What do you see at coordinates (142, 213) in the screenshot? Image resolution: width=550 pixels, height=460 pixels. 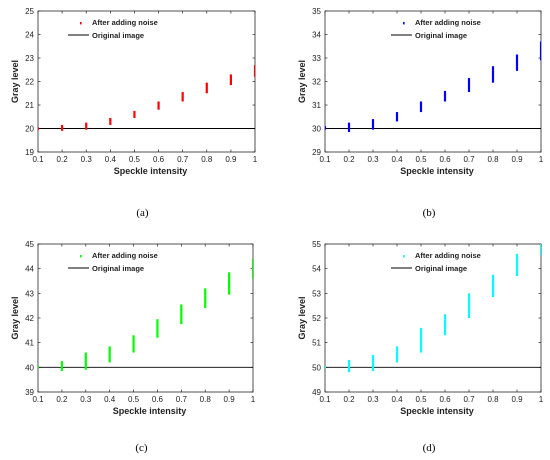 I see `panel-label: (a)` at bounding box center [142, 213].